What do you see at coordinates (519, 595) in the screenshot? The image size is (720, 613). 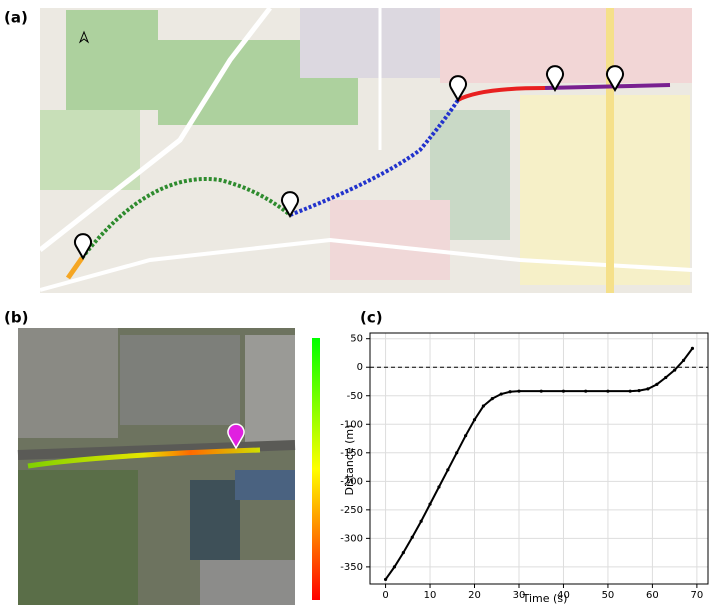 I see `x-tick-label: 30` at bounding box center [519, 595].